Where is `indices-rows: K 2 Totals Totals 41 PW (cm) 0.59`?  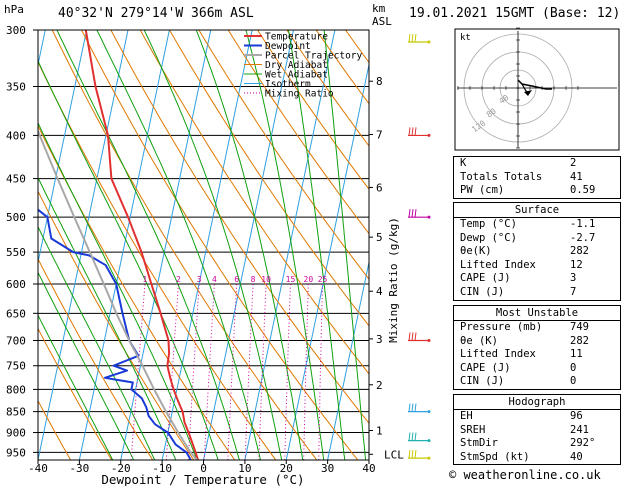
indices-rows: K 2 Totals Totals 41 PW (cm) 0.59 is located at coordinates (537, 177).